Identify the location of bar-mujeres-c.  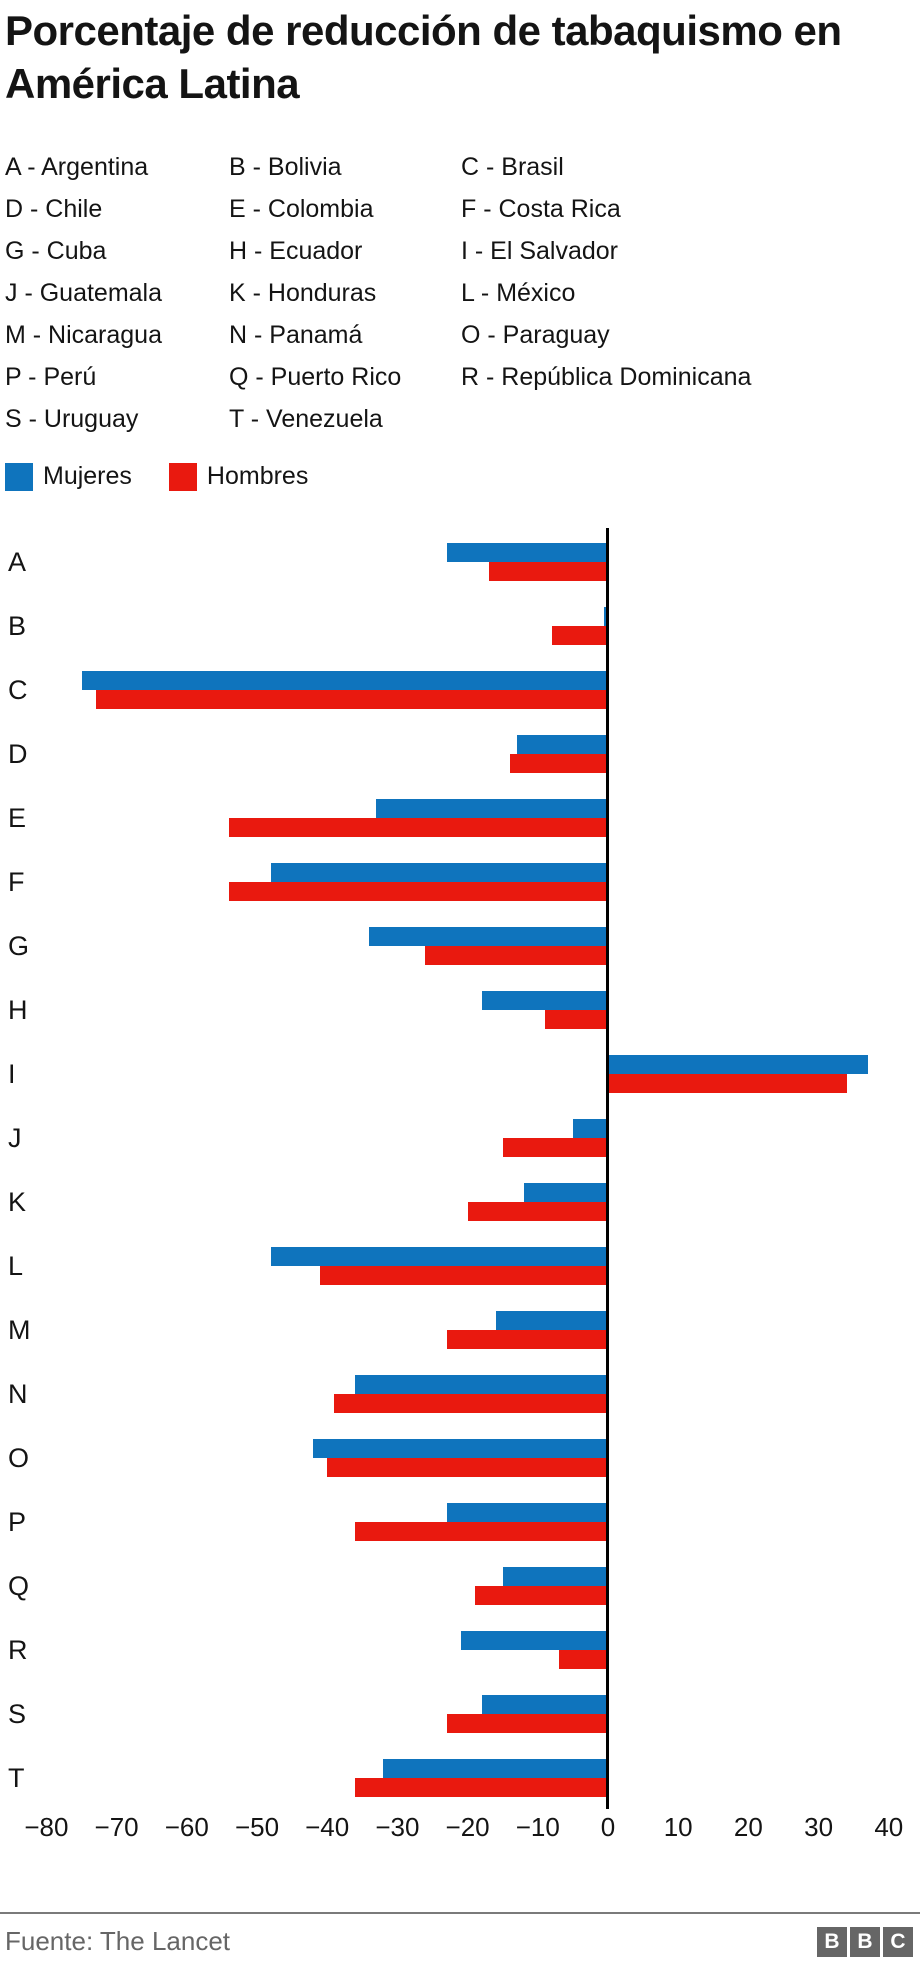
(344, 680).